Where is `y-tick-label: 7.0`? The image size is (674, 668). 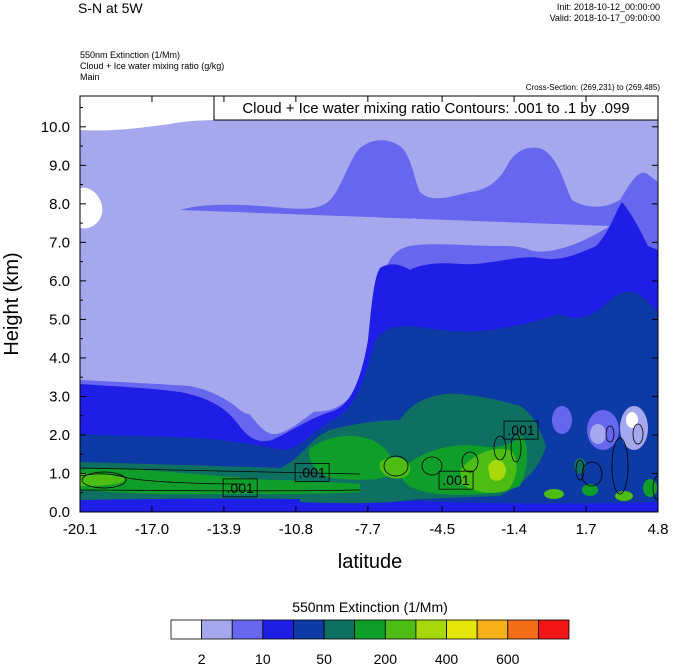
y-tick-label: 7.0 is located at coordinates (59, 242).